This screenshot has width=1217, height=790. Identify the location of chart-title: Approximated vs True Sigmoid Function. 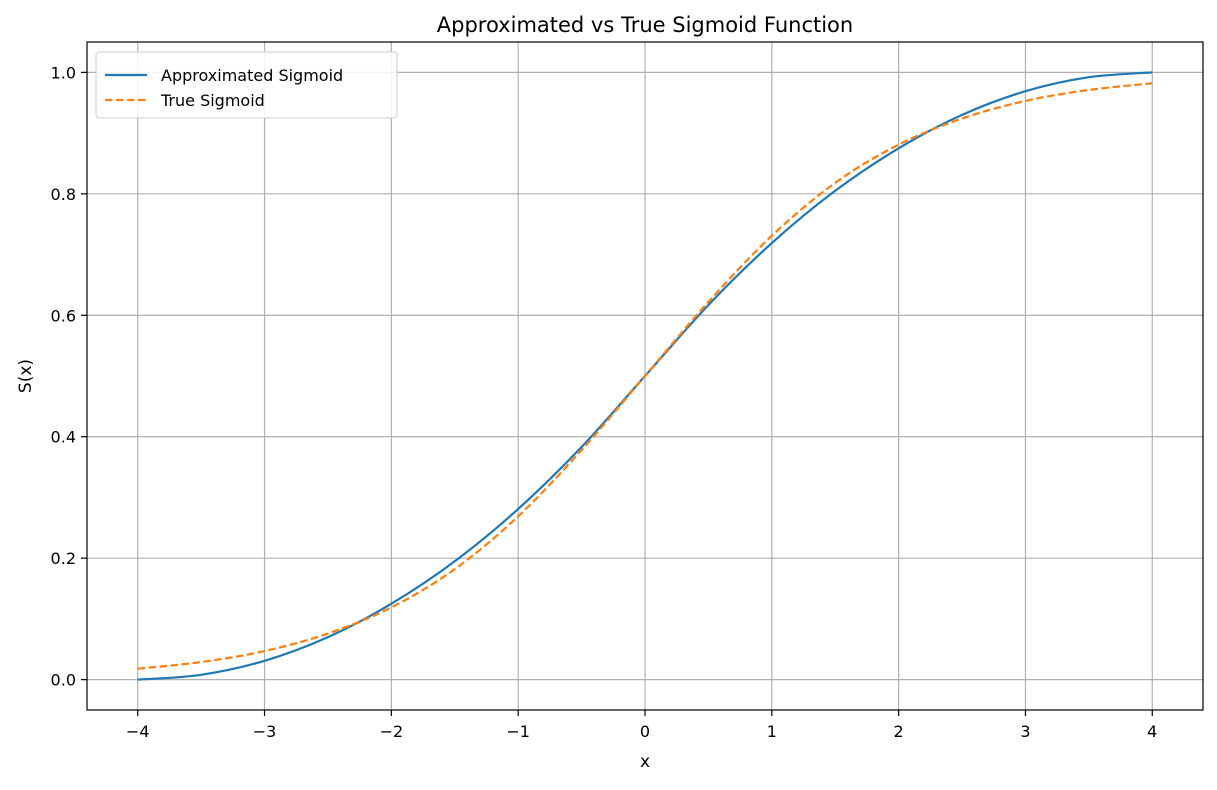
(645, 25).